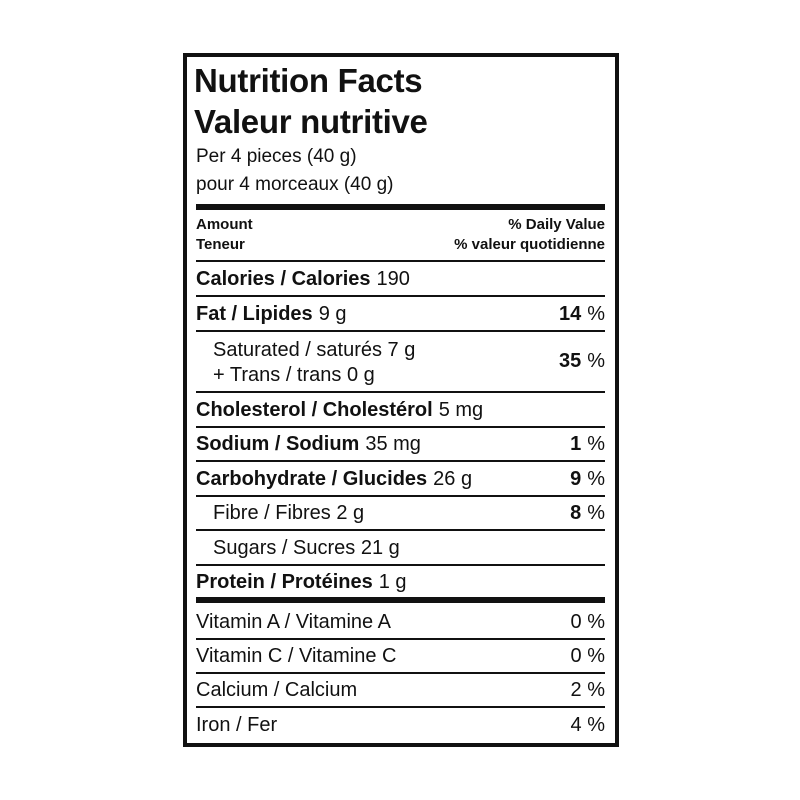 The height and width of the screenshot is (800, 800). Describe the element at coordinates (276, 156) in the screenshot. I see `serving: Per 4 pieces (40 g)` at that location.